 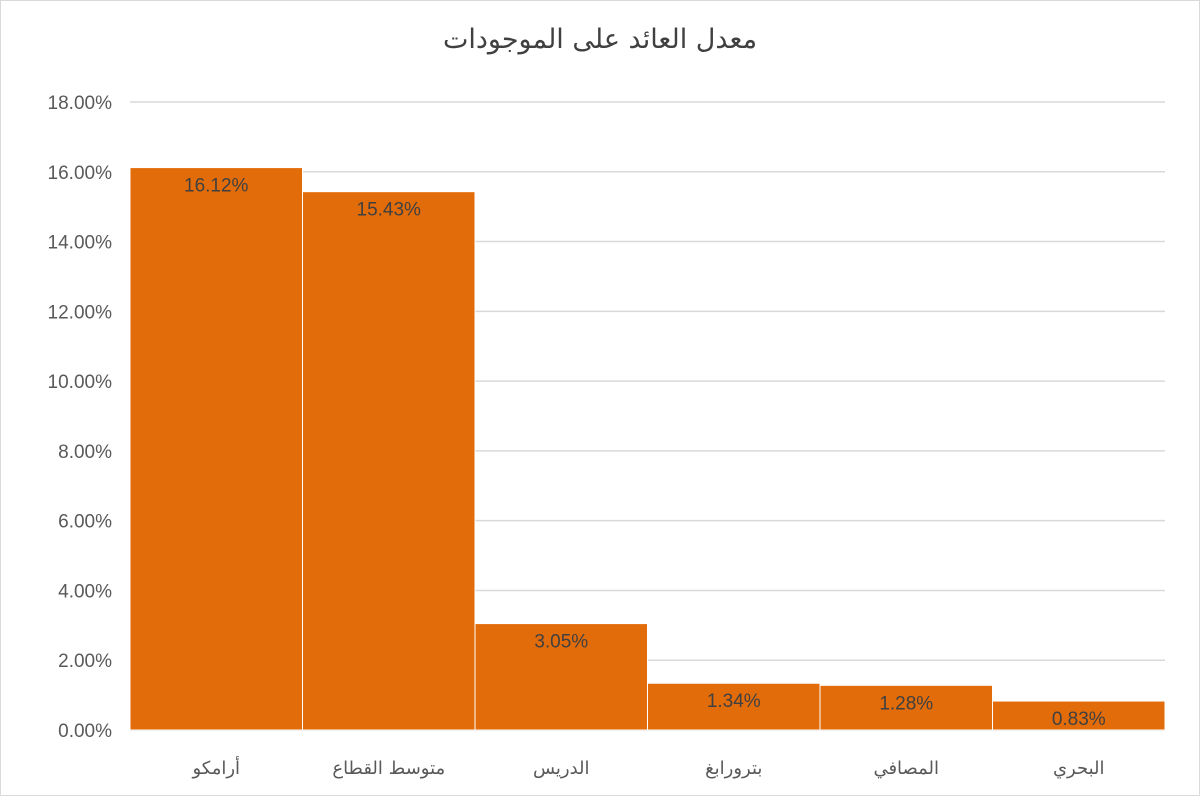 What do you see at coordinates (80, 173) in the screenshot?
I see `y-tick-label: 16.00%` at bounding box center [80, 173].